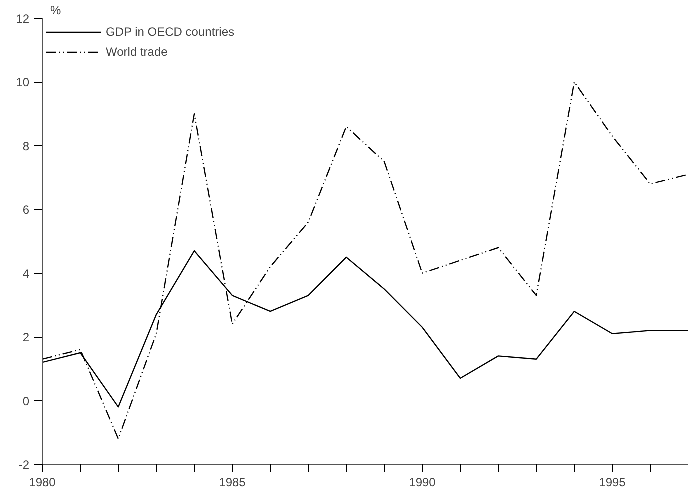 This screenshot has height=494, width=690. I want to click on legend-label: World trade, so click(137, 52).